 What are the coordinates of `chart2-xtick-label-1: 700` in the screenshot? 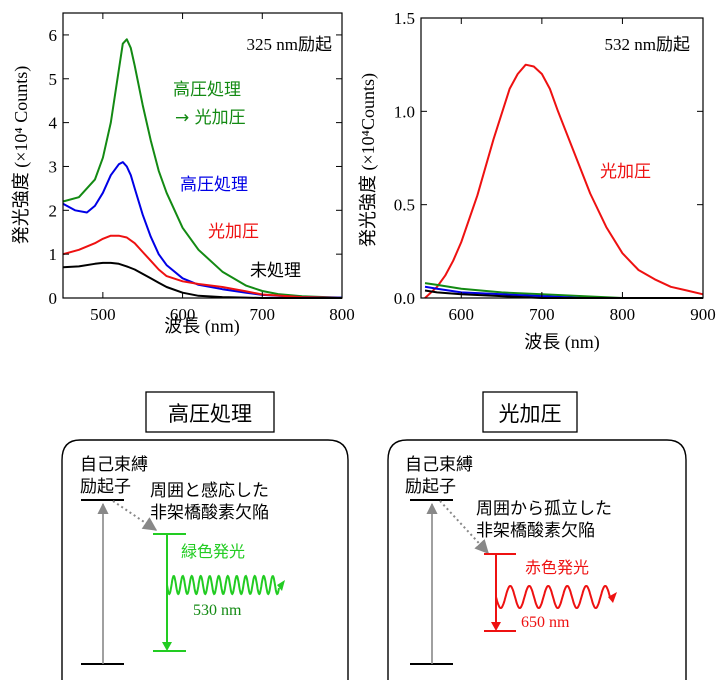 It's located at (542, 314).